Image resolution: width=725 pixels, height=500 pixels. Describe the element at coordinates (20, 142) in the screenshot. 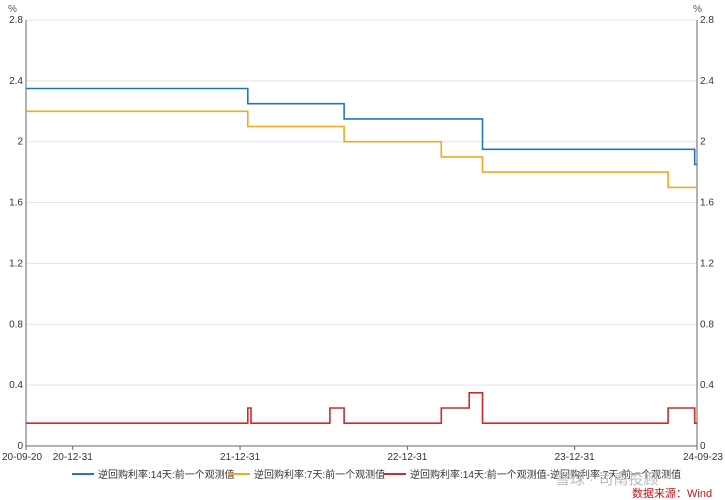

I see `y-tick-label-left: 2` at that location.